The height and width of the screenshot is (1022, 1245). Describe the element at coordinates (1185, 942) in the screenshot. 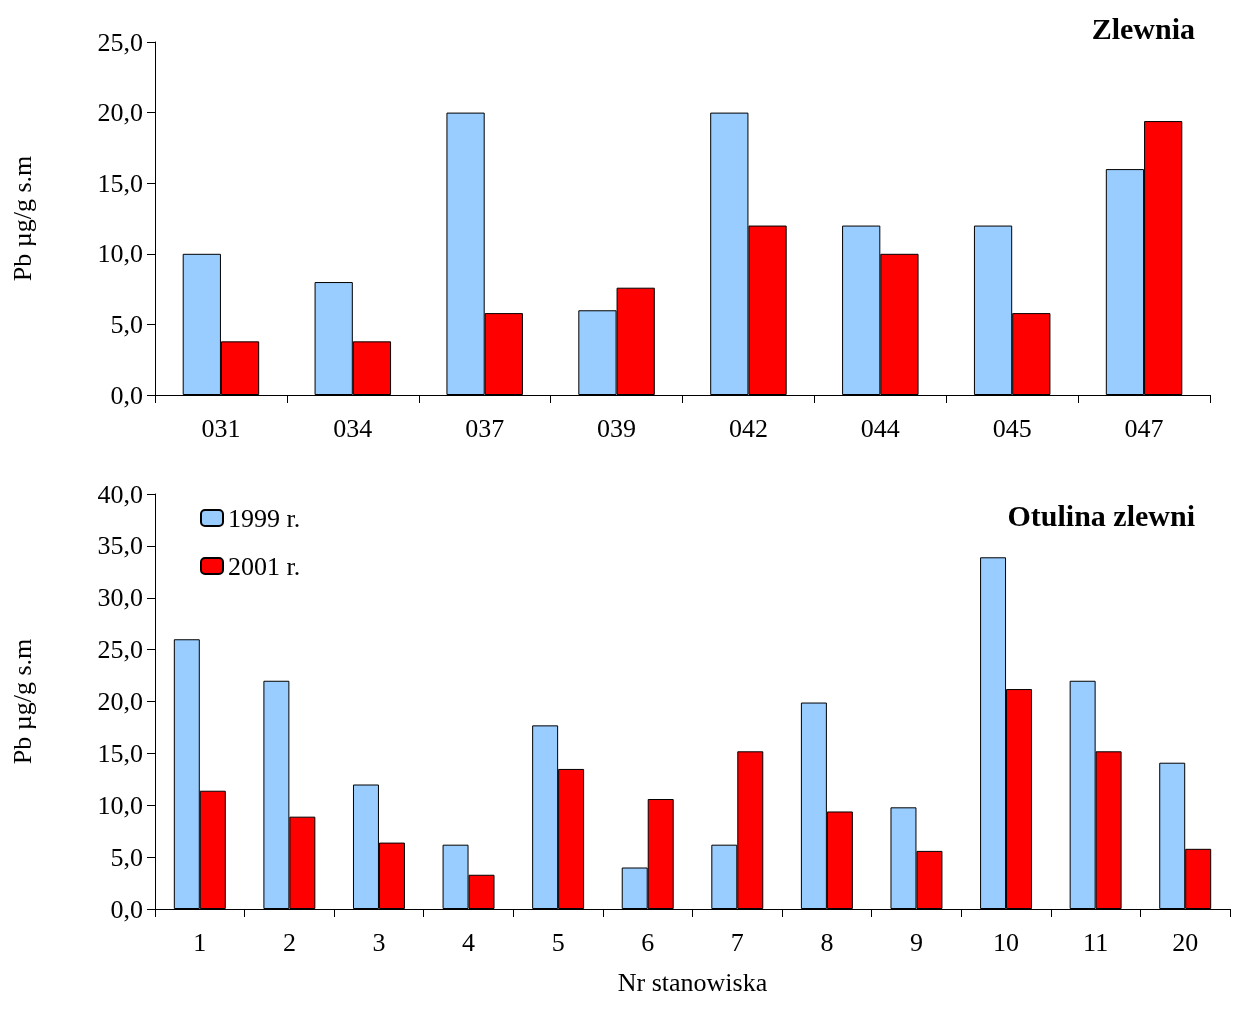

I see `x-tick-label: 20` at that location.